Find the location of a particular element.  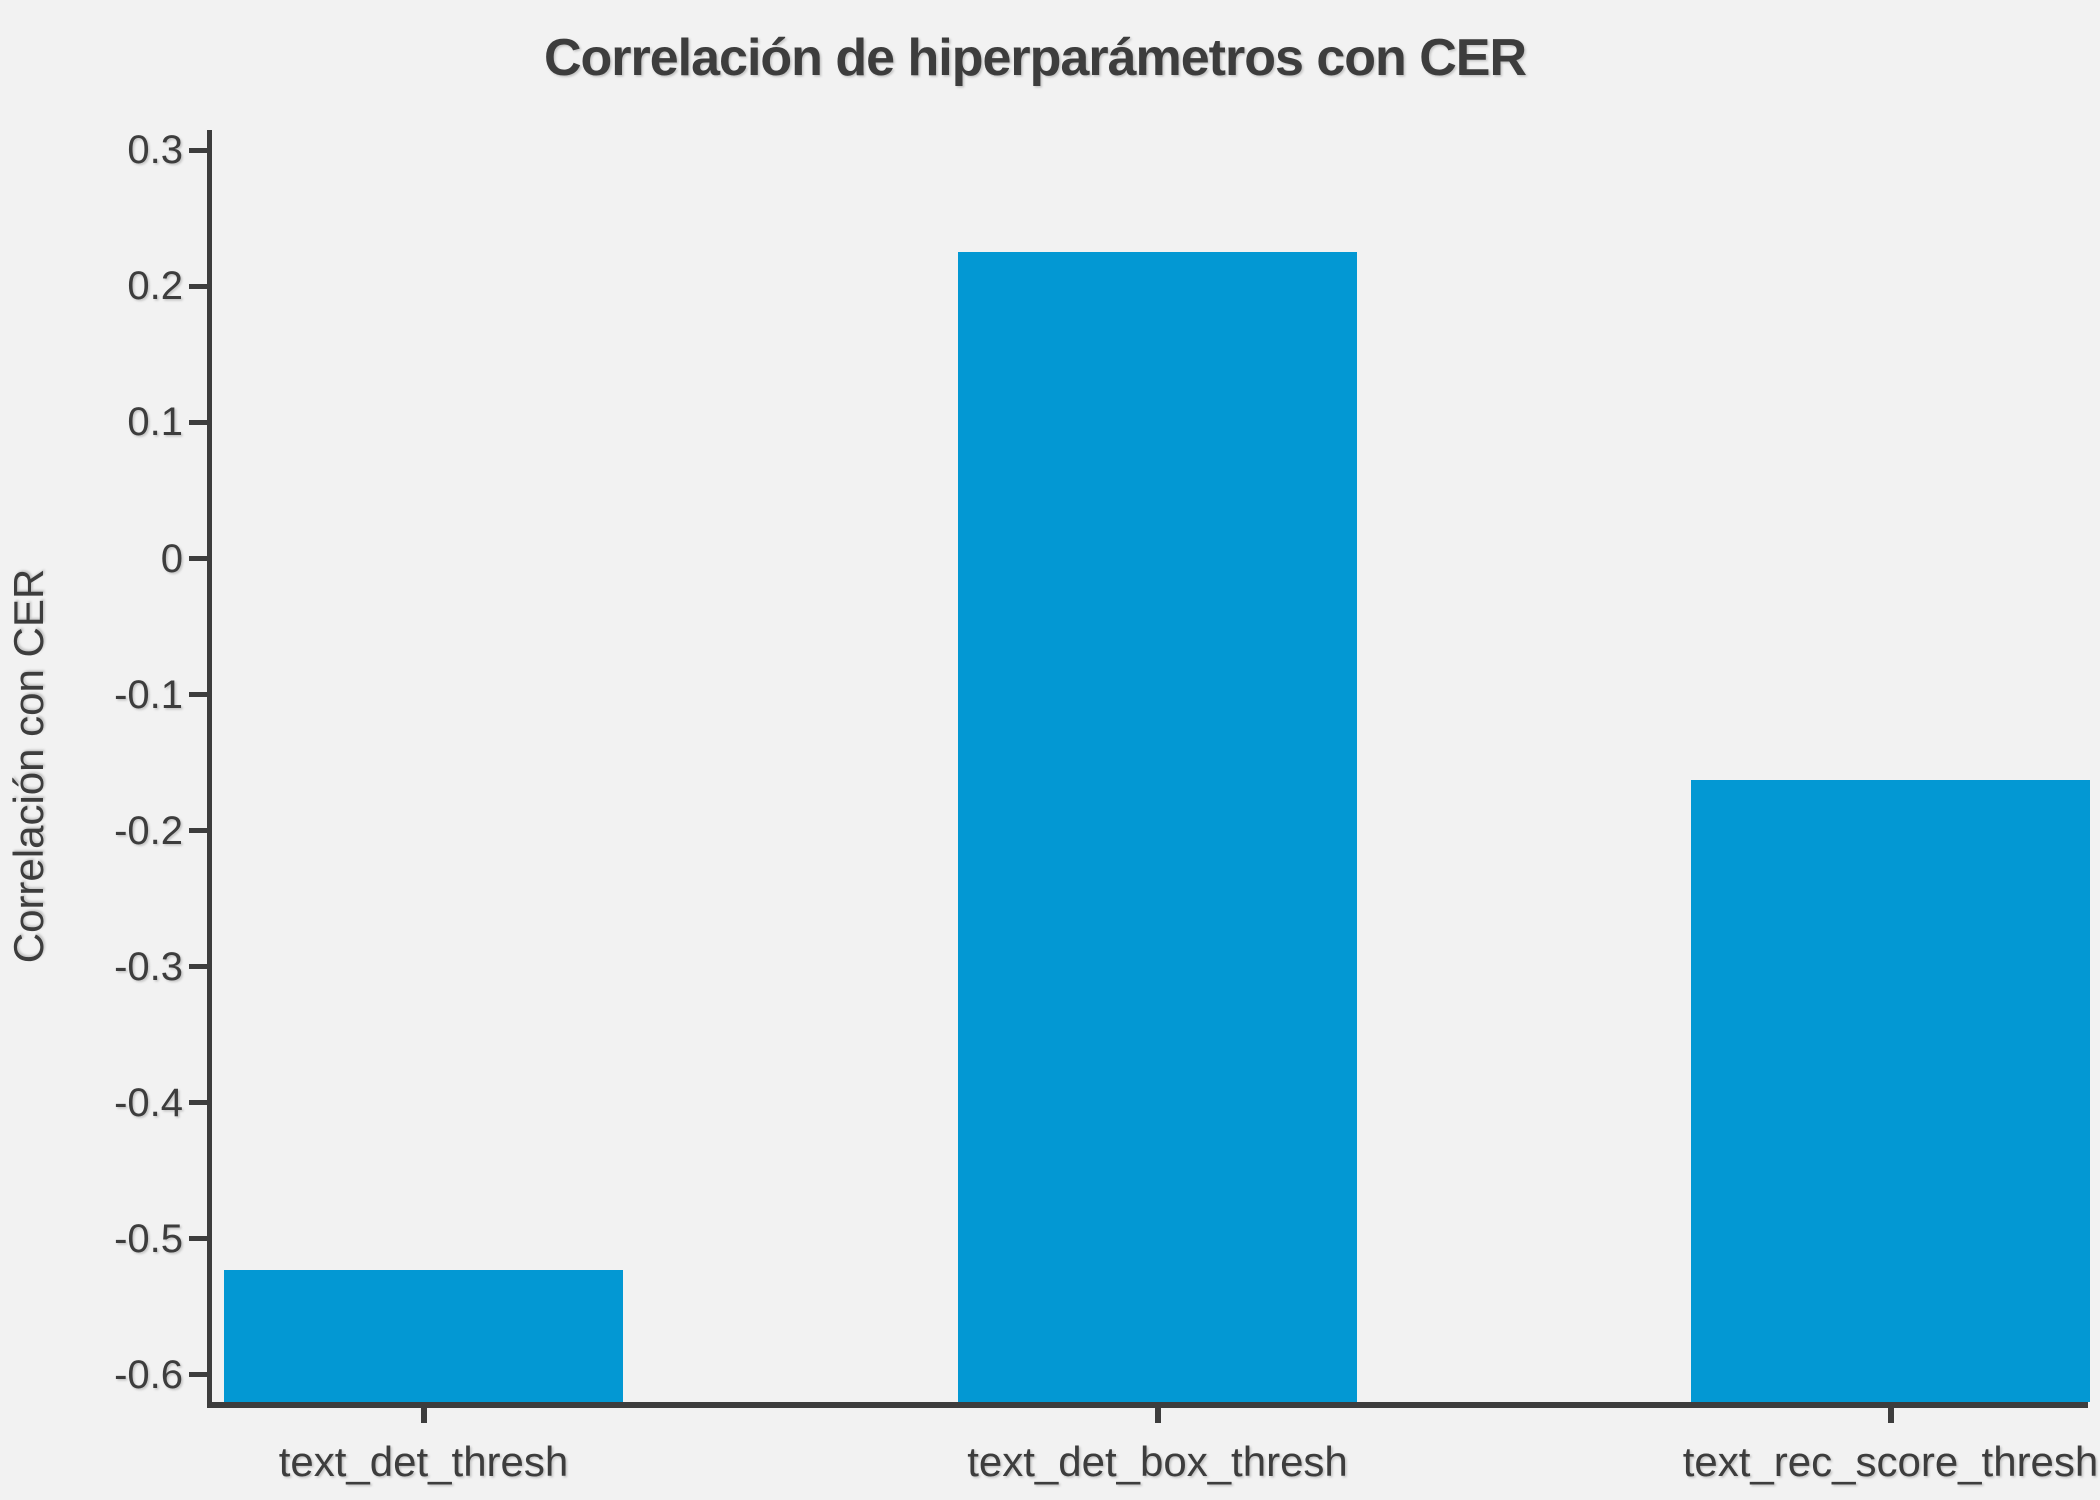

bar-text_det_box_thresh is located at coordinates (1157, 827).